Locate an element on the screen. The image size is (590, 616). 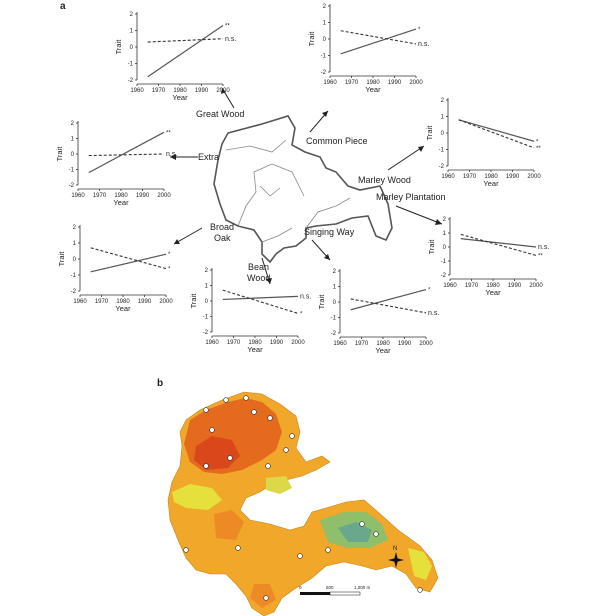
dashed-significance-label: ** is located at coordinates (540, 256).